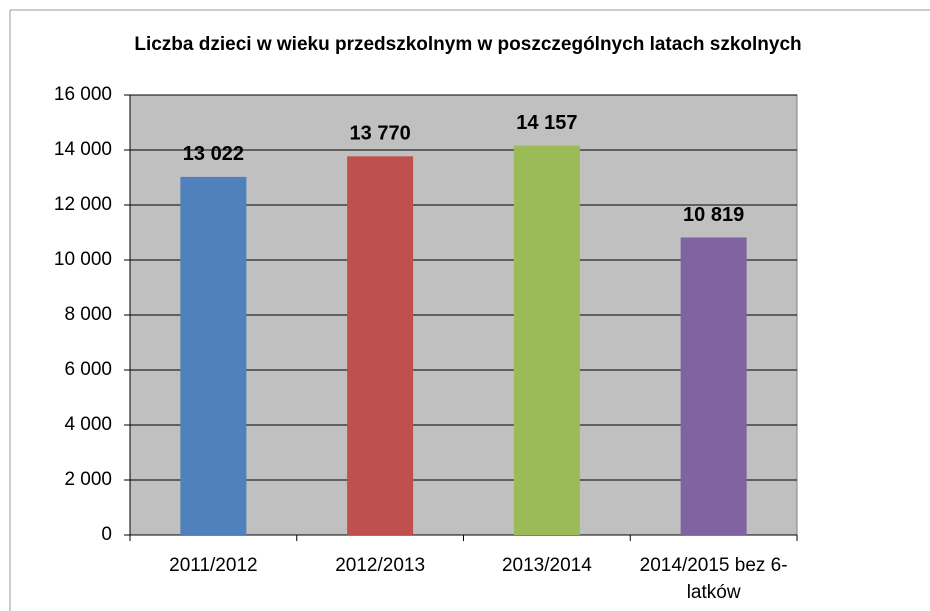  I want to click on y-tick-label: 0, so click(106, 534).